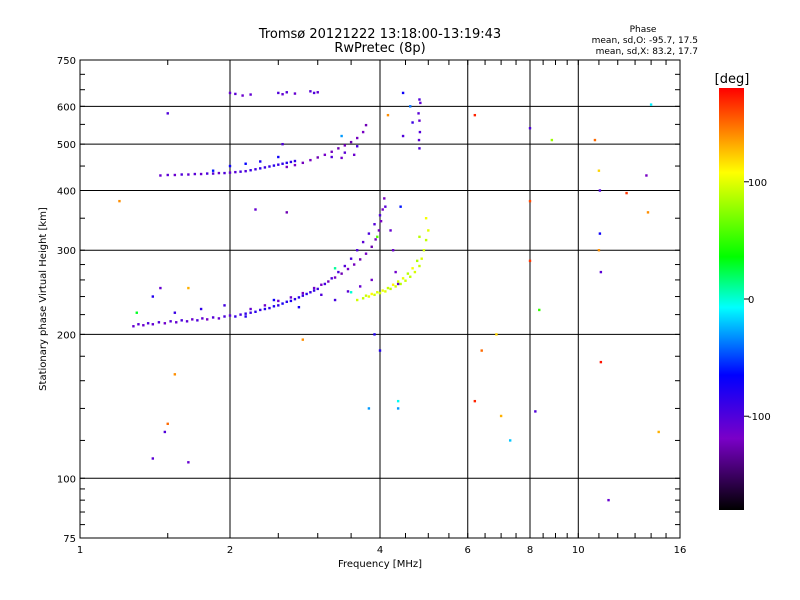 Image resolution: width=800 pixels, height=600 pixels. What do you see at coordinates (66, 251) in the screenshot?
I see `y-tick-label: 300` at bounding box center [66, 251].